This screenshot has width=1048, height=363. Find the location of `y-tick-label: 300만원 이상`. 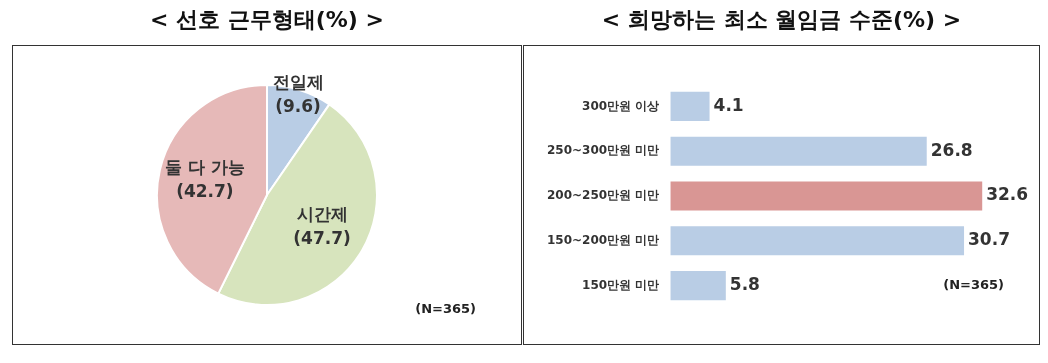

y-tick-label: 300만원 이상 is located at coordinates (621, 105).